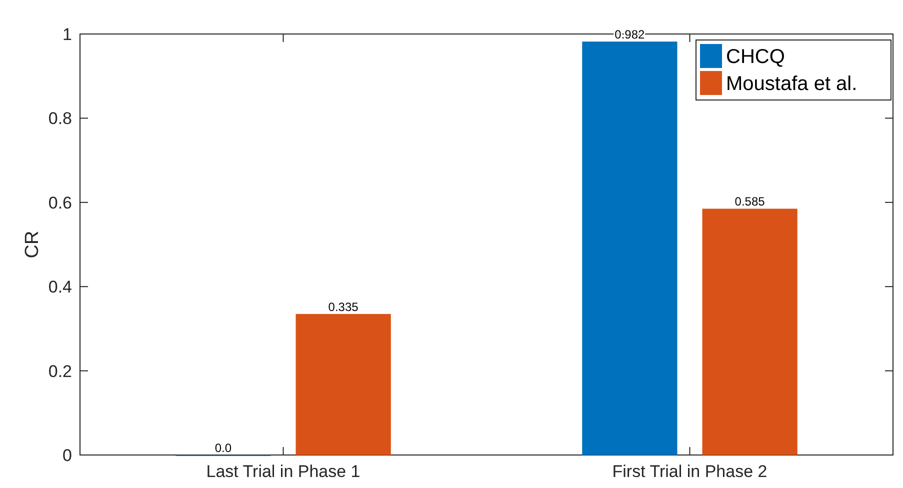  What do you see at coordinates (755, 57) in the screenshot?
I see `legend-label: CHCQ` at bounding box center [755, 57].